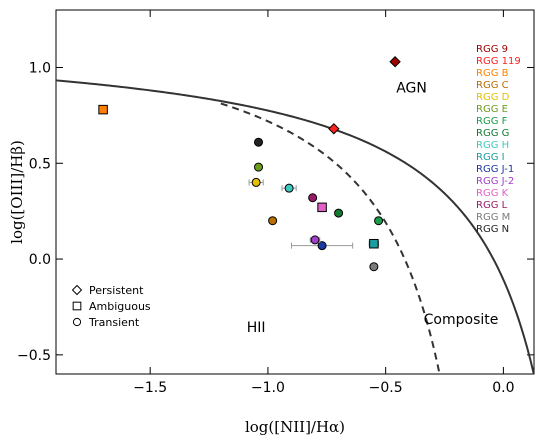  I want to click on point-rgg-m, so click(374, 267).